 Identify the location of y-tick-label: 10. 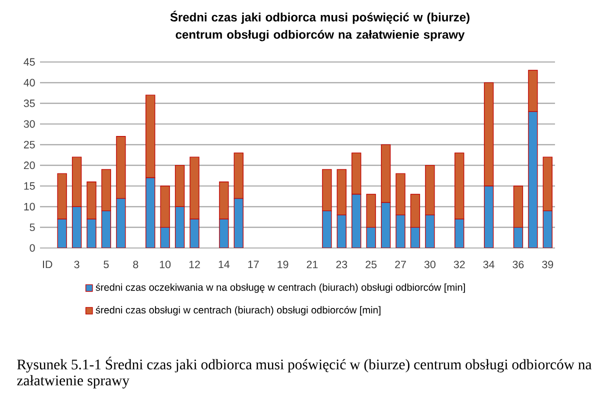
(29, 206).